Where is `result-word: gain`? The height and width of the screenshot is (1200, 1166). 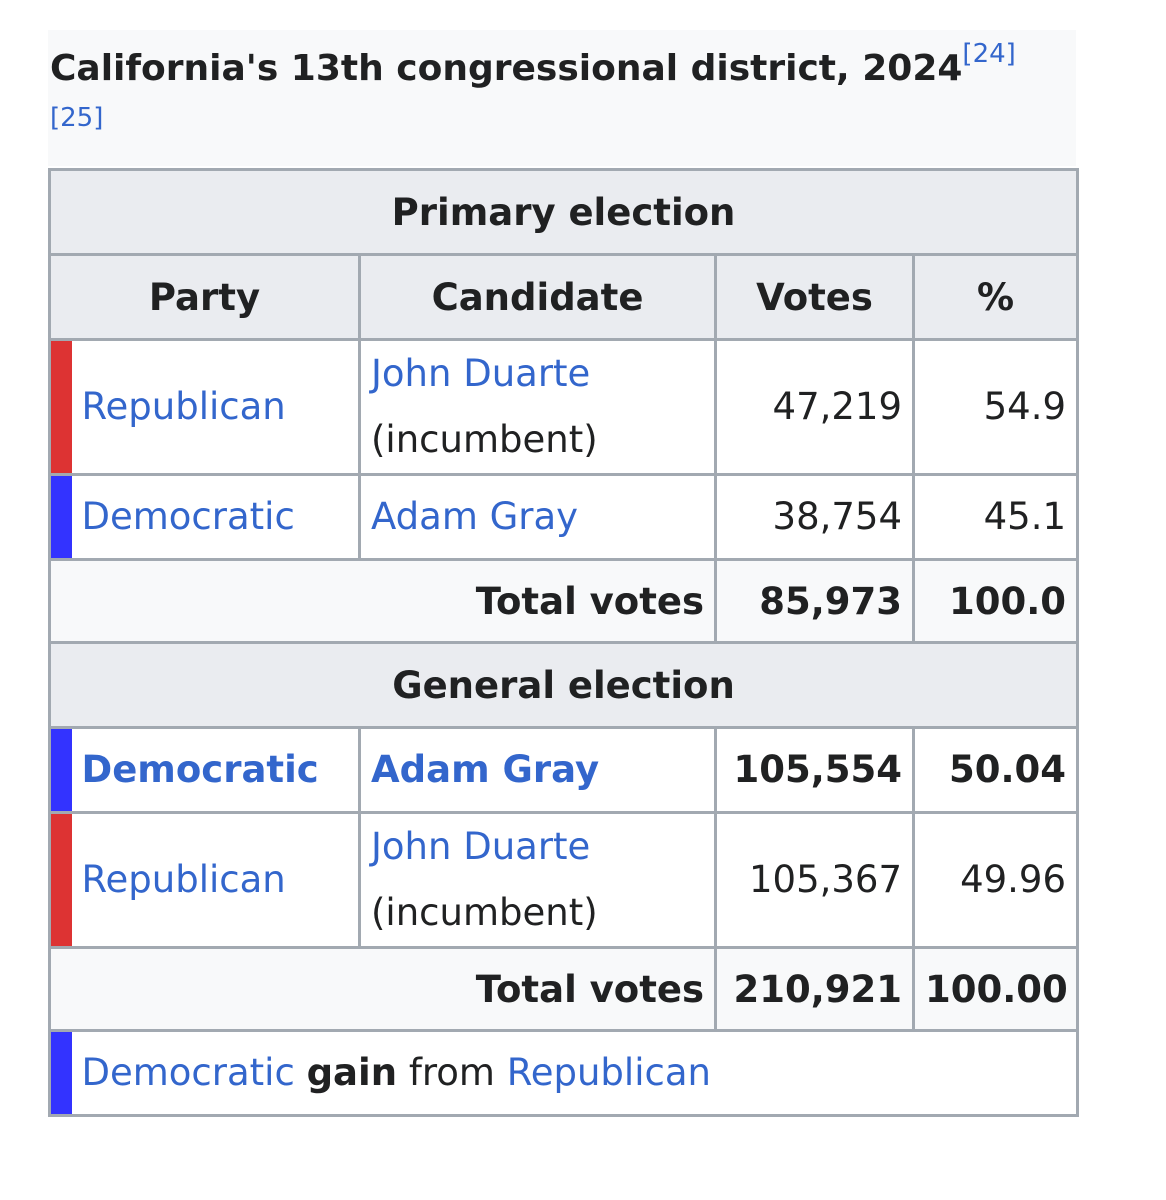 result-word: gain is located at coordinates (352, 1072).